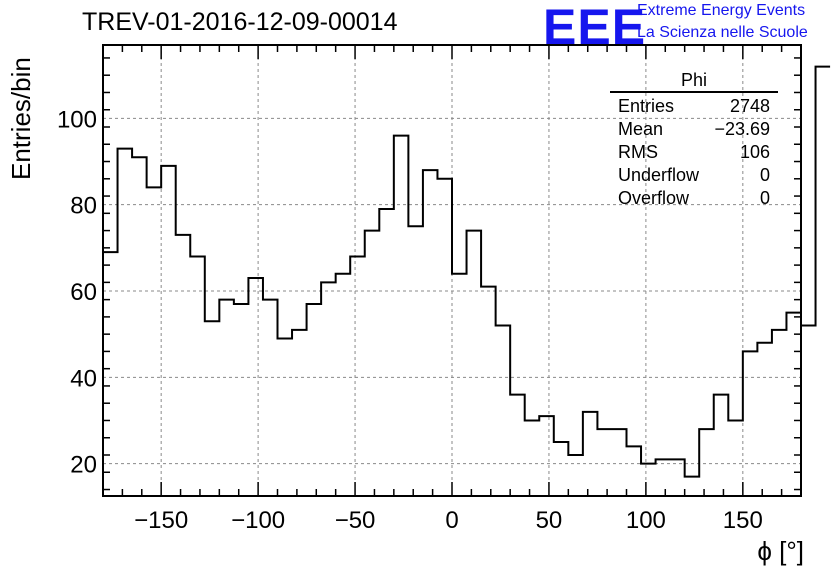 Image resolution: width=836 pixels, height=572 pixels. What do you see at coordinates (646, 520) in the screenshot?
I see `x-tick-label: 100` at bounding box center [646, 520].